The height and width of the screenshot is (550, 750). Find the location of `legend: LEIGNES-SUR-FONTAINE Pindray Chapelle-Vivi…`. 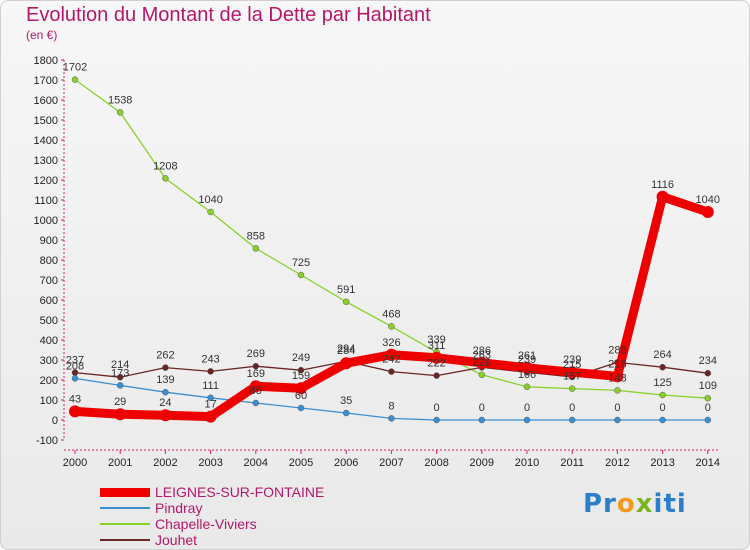

legend: LEIGNES-SUR-FONTAINE Pindray Chapelle-Vivi… is located at coordinates (260, 516).